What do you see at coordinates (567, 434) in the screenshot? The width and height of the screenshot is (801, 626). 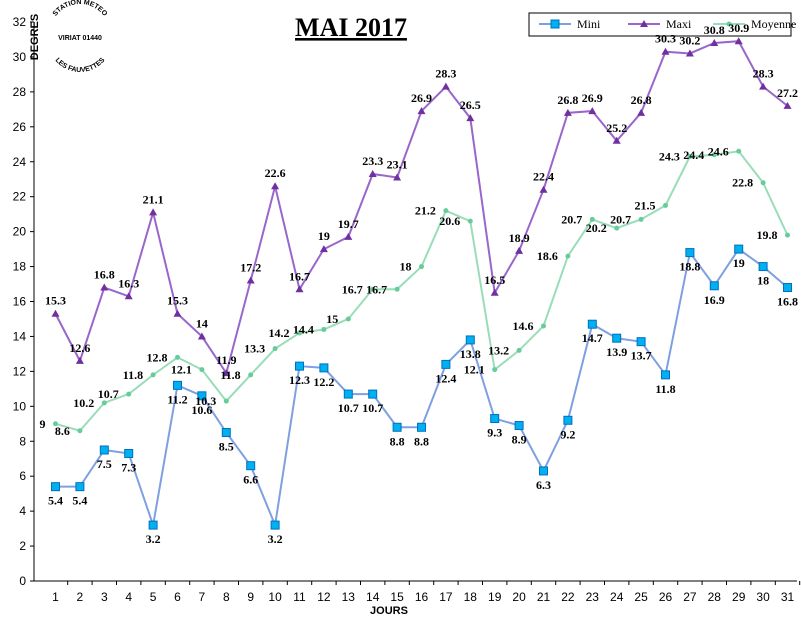 I see `mini-data-label: 9.2` at bounding box center [567, 434].